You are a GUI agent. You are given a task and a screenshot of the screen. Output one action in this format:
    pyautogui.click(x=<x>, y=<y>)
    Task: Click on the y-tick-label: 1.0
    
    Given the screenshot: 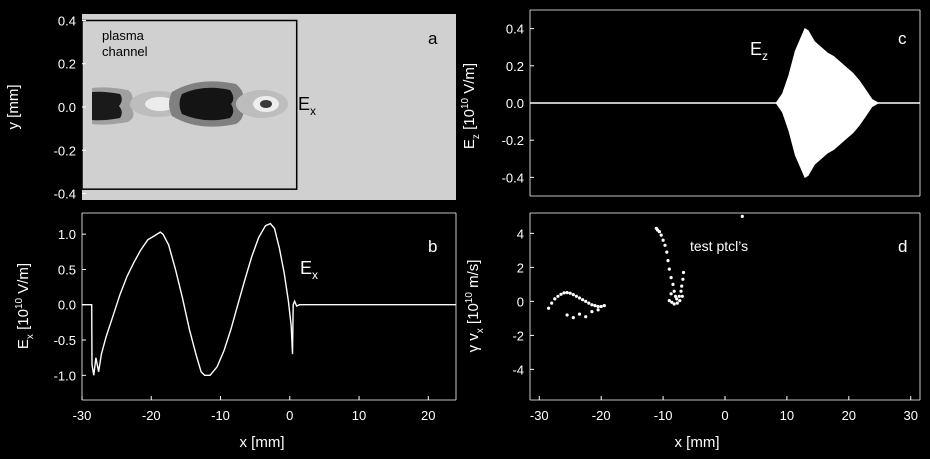 What is the action you would take?
    pyautogui.click(x=67, y=234)
    